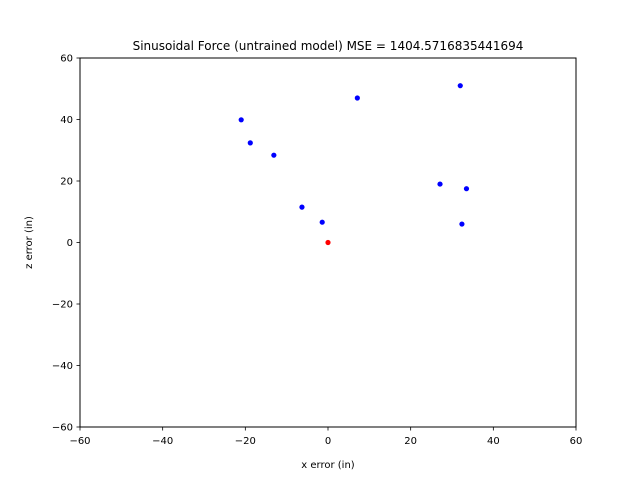  I want to click on y-axis-label: z error (in), so click(29, 242).